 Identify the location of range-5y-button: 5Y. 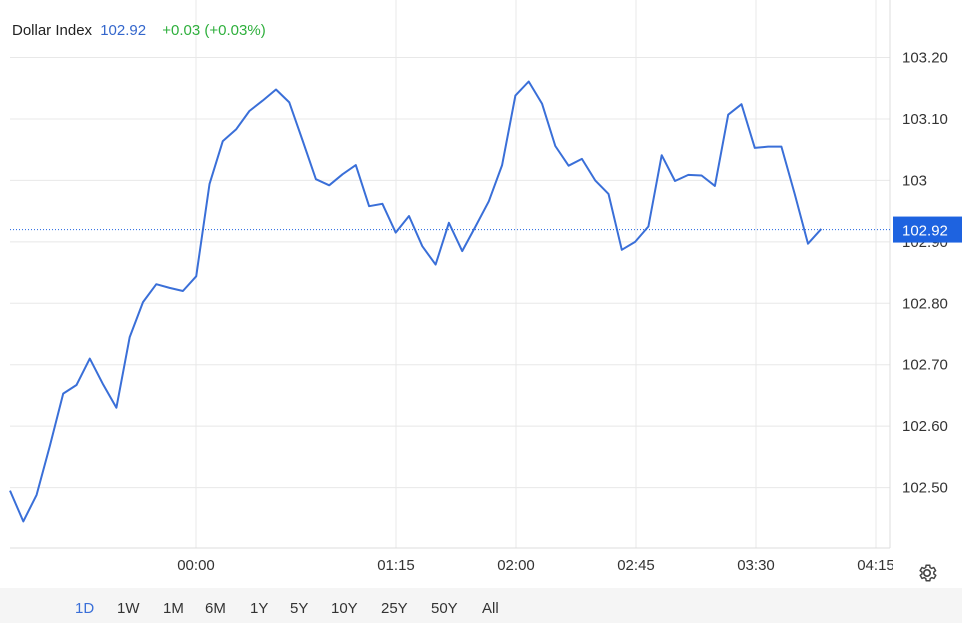
(299, 608).